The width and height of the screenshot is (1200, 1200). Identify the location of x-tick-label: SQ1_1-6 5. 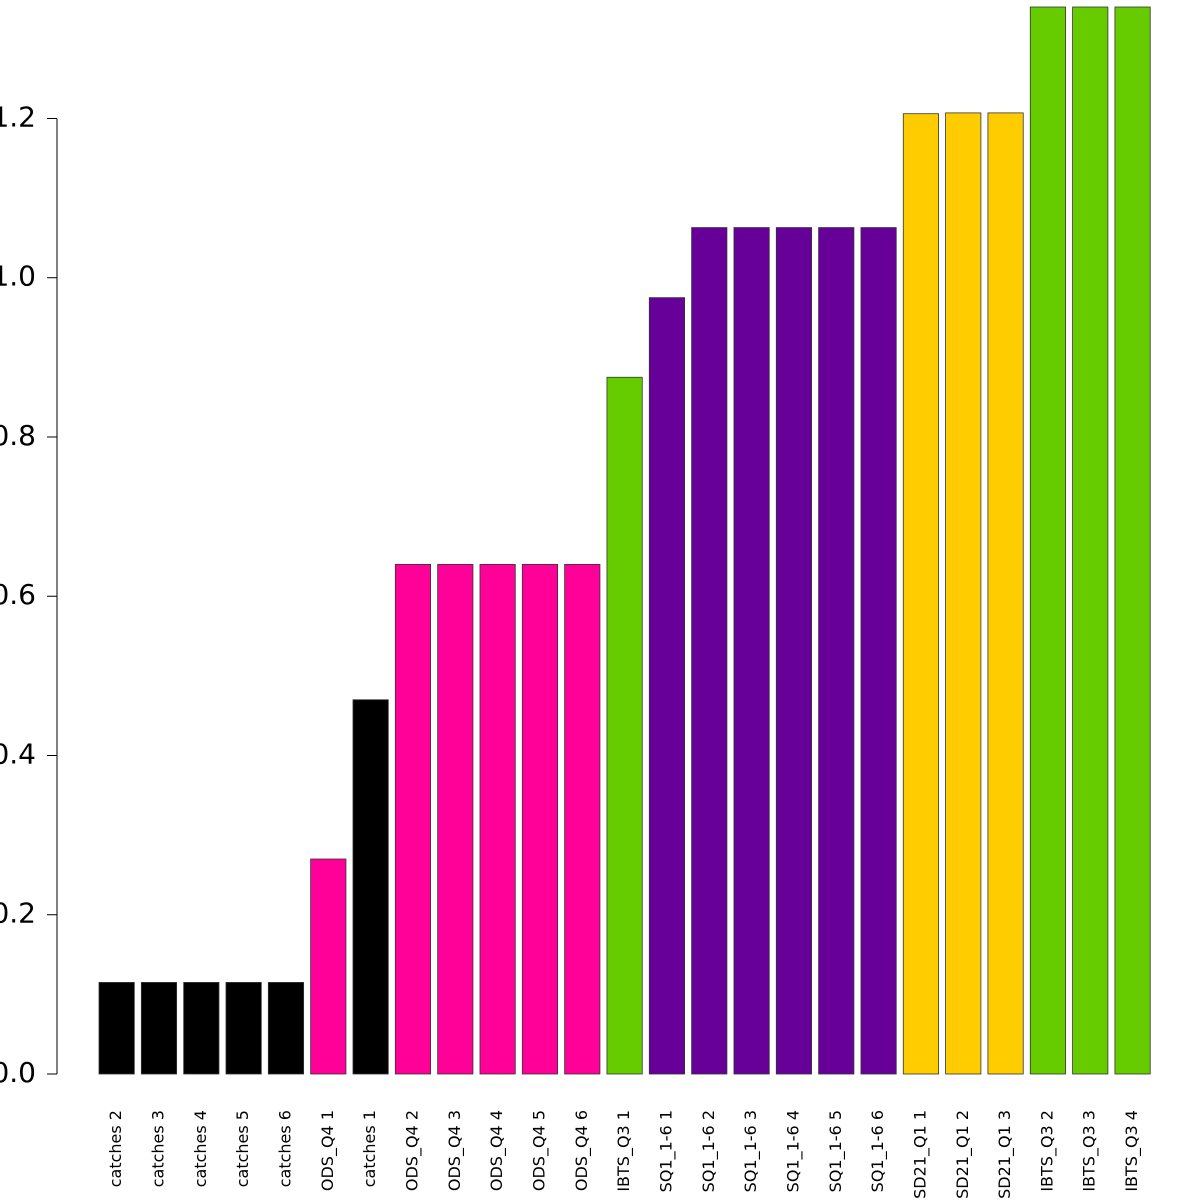
(836, 1151).